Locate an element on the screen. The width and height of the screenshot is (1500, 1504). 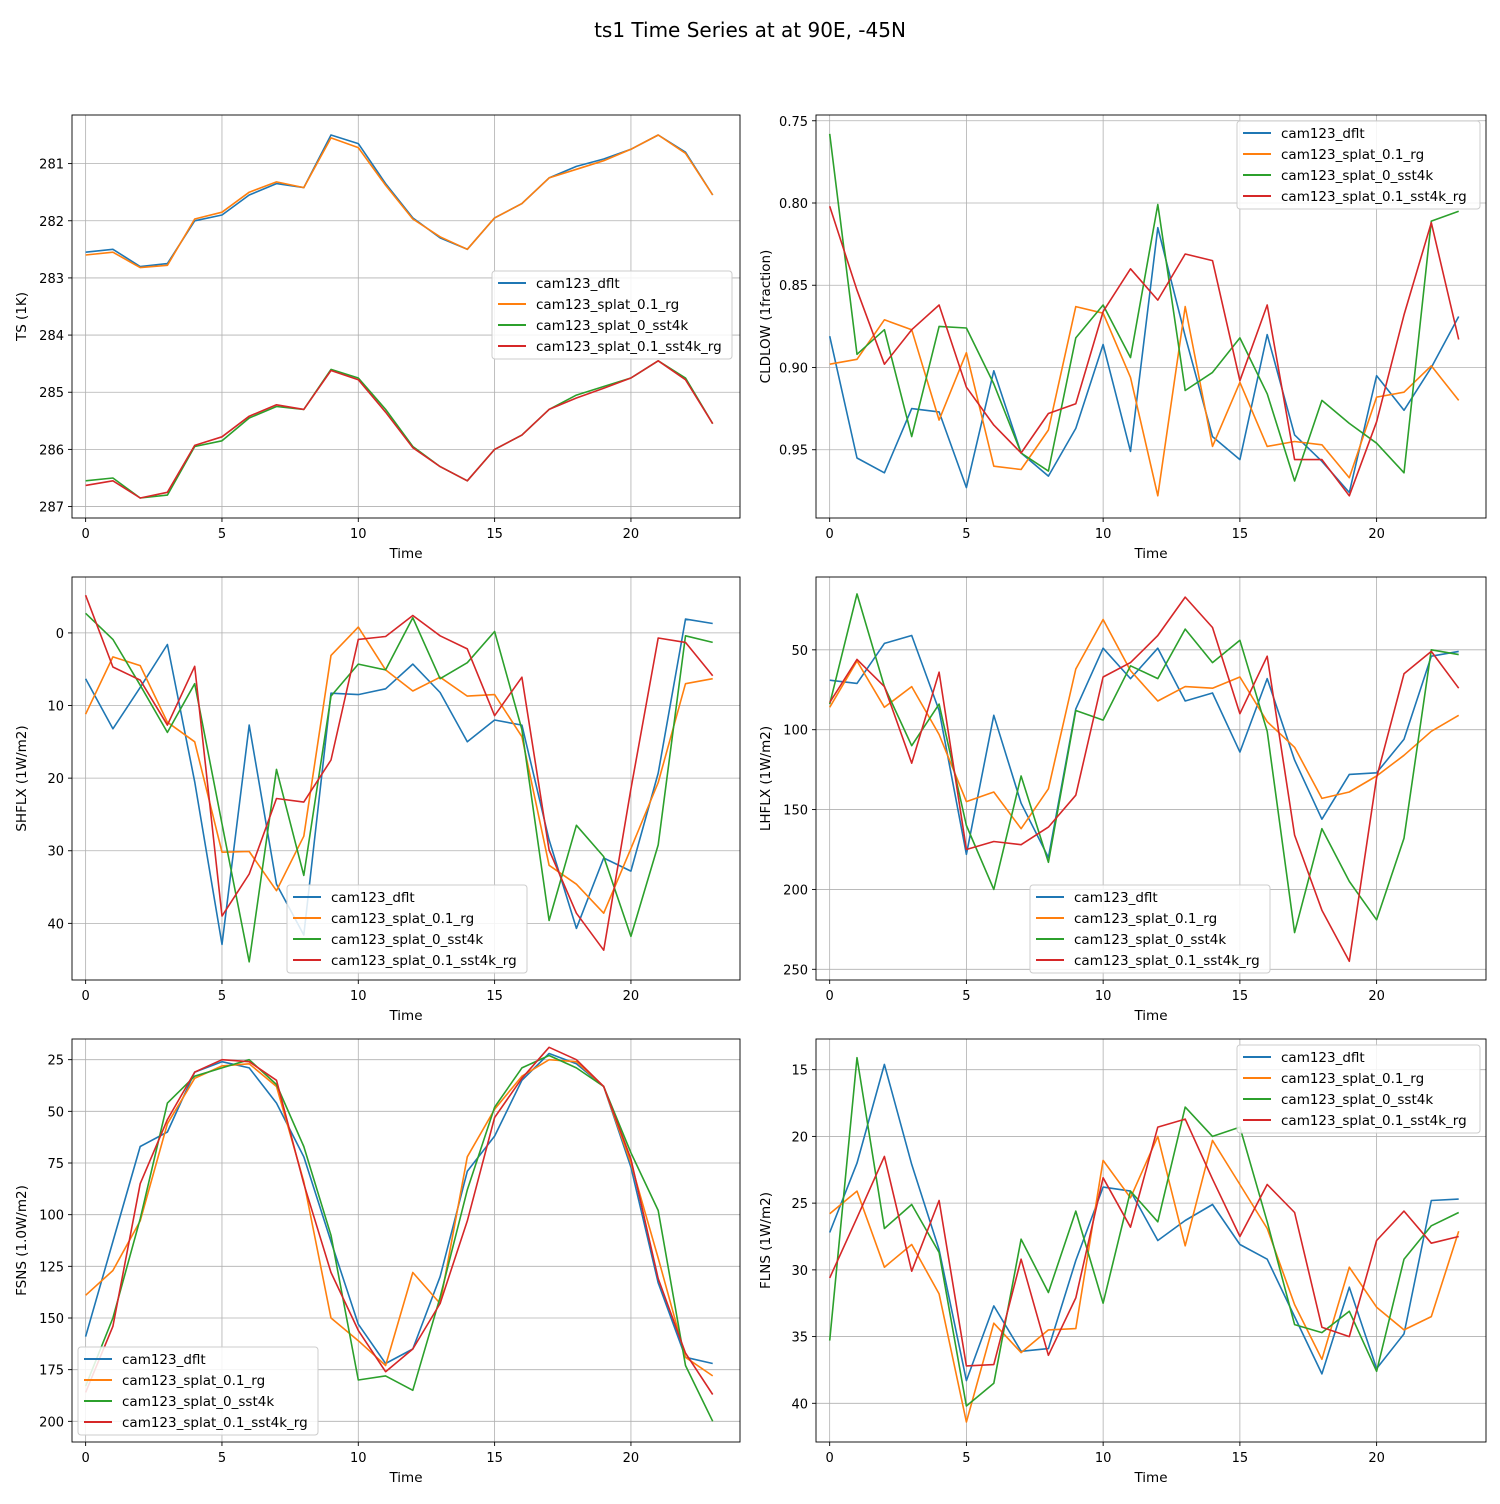
y-tick-label: 287 is located at coordinates (51, 508).